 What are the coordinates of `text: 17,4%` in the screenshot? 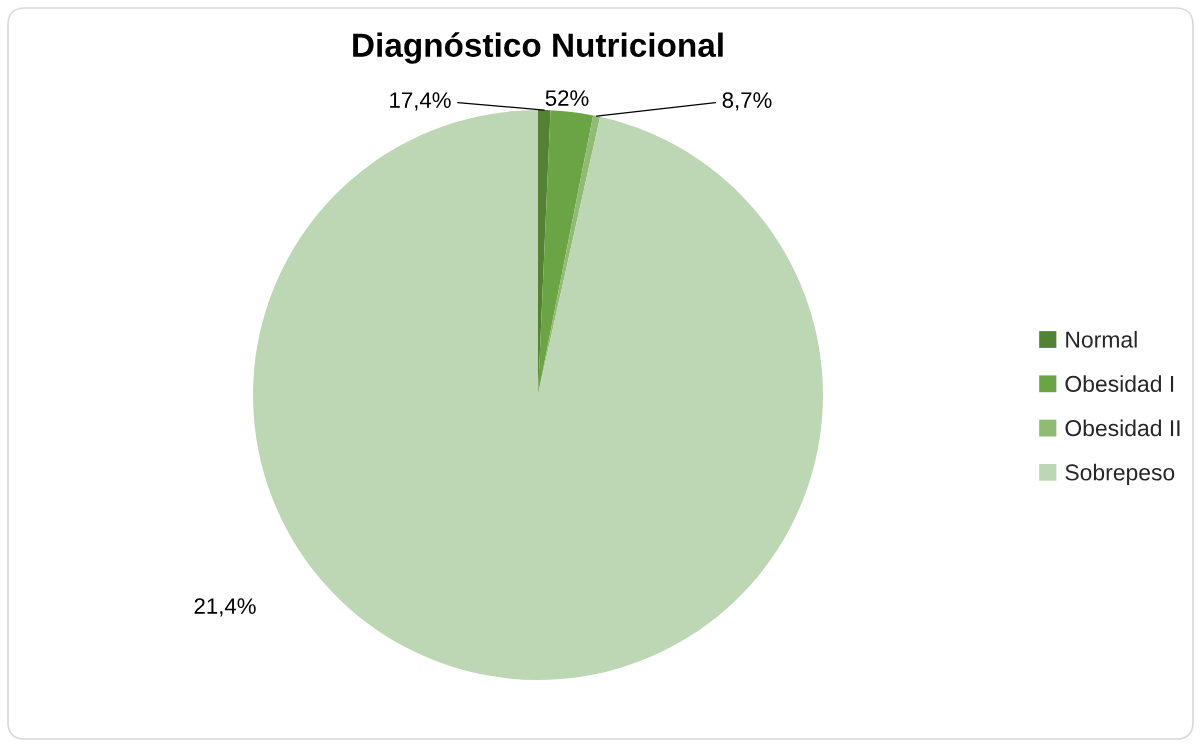 It's located at (420, 101).